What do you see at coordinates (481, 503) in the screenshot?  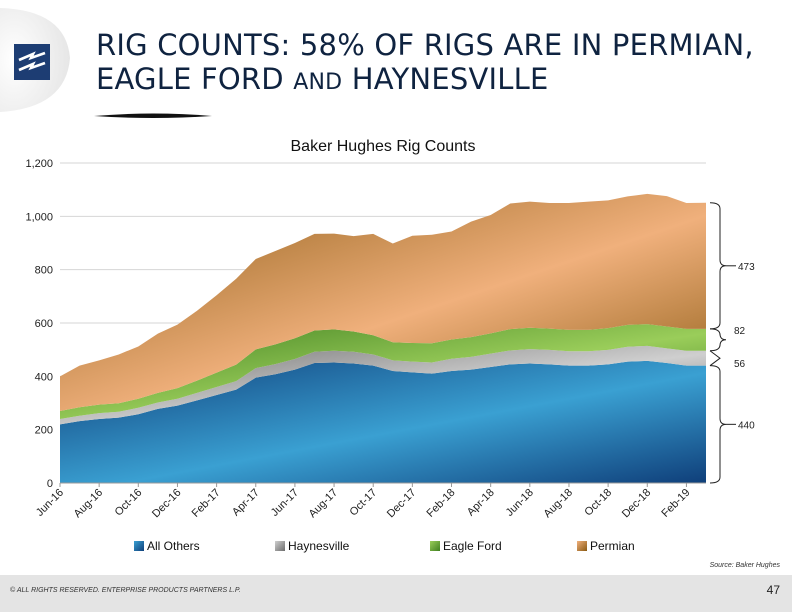 I see `x-tick-label: Apr-18` at bounding box center [481, 503].